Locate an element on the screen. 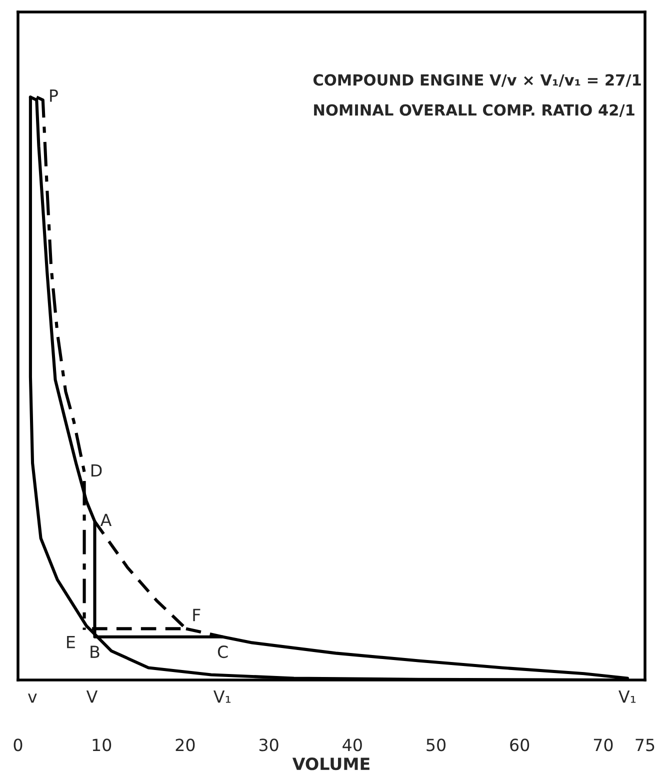  x-tick-label: 60 is located at coordinates (520, 745).